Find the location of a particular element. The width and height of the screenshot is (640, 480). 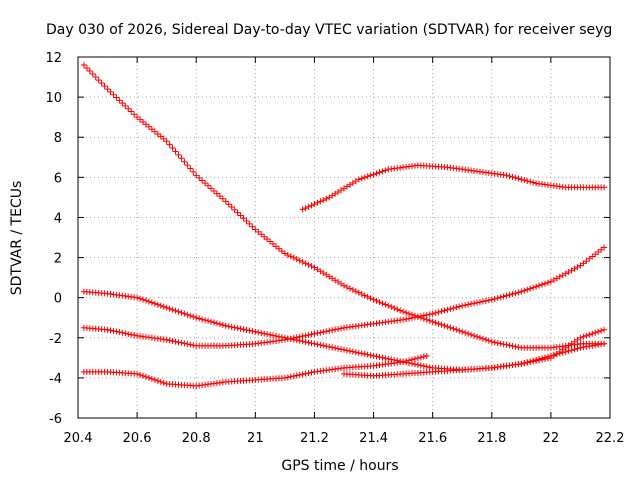

x-tick-label: 21 is located at coordinates (255, 438).